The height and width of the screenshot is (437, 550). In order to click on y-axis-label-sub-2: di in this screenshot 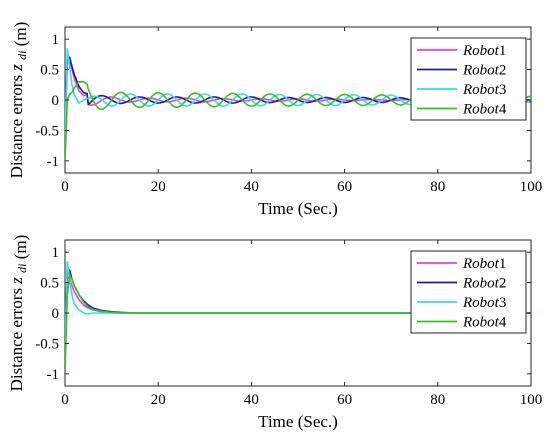, I will do `click(22, 267)`.